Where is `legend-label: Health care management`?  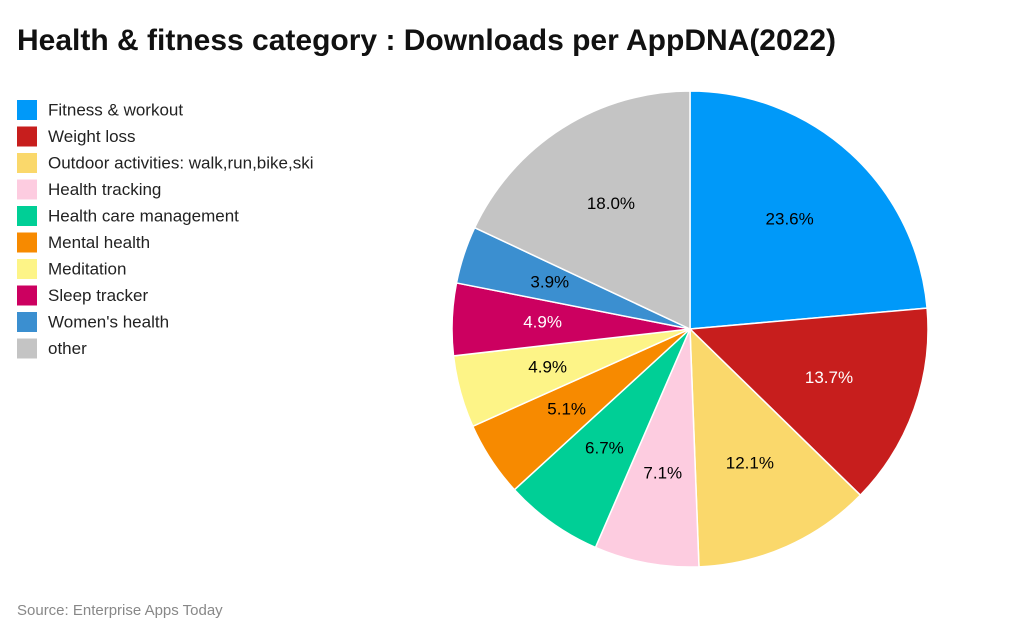
legend-label: Health care management is located at coordinates (143, 215).